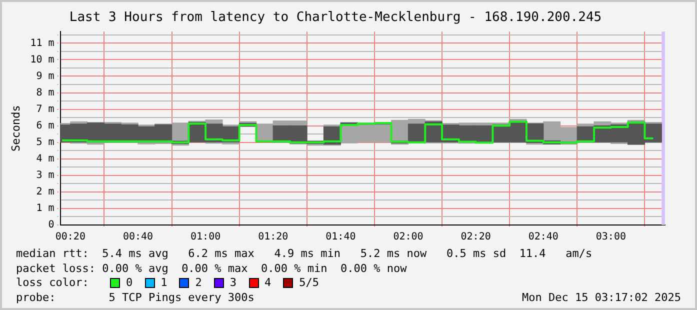 This screenshot has width=697, height=310. Describe the element at coordinates (129, 283) in the screenshot. I see `legend-label: 0` at that location.